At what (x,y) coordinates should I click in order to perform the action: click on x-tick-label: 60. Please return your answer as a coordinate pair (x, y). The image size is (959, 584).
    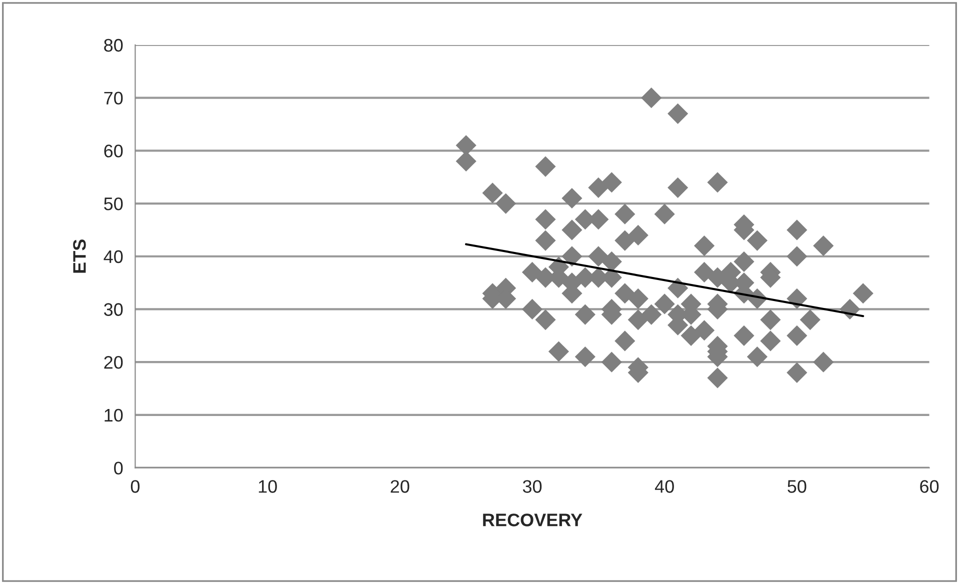
    Looking at the image, I should click on (929, 486).